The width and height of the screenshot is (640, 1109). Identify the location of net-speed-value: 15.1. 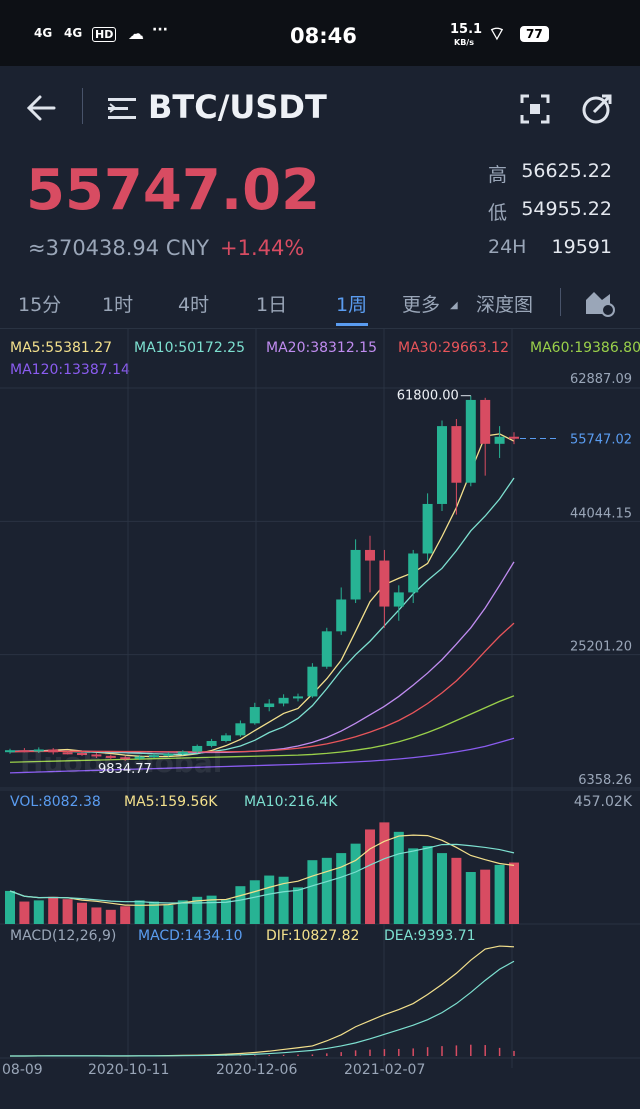
(466, 29).